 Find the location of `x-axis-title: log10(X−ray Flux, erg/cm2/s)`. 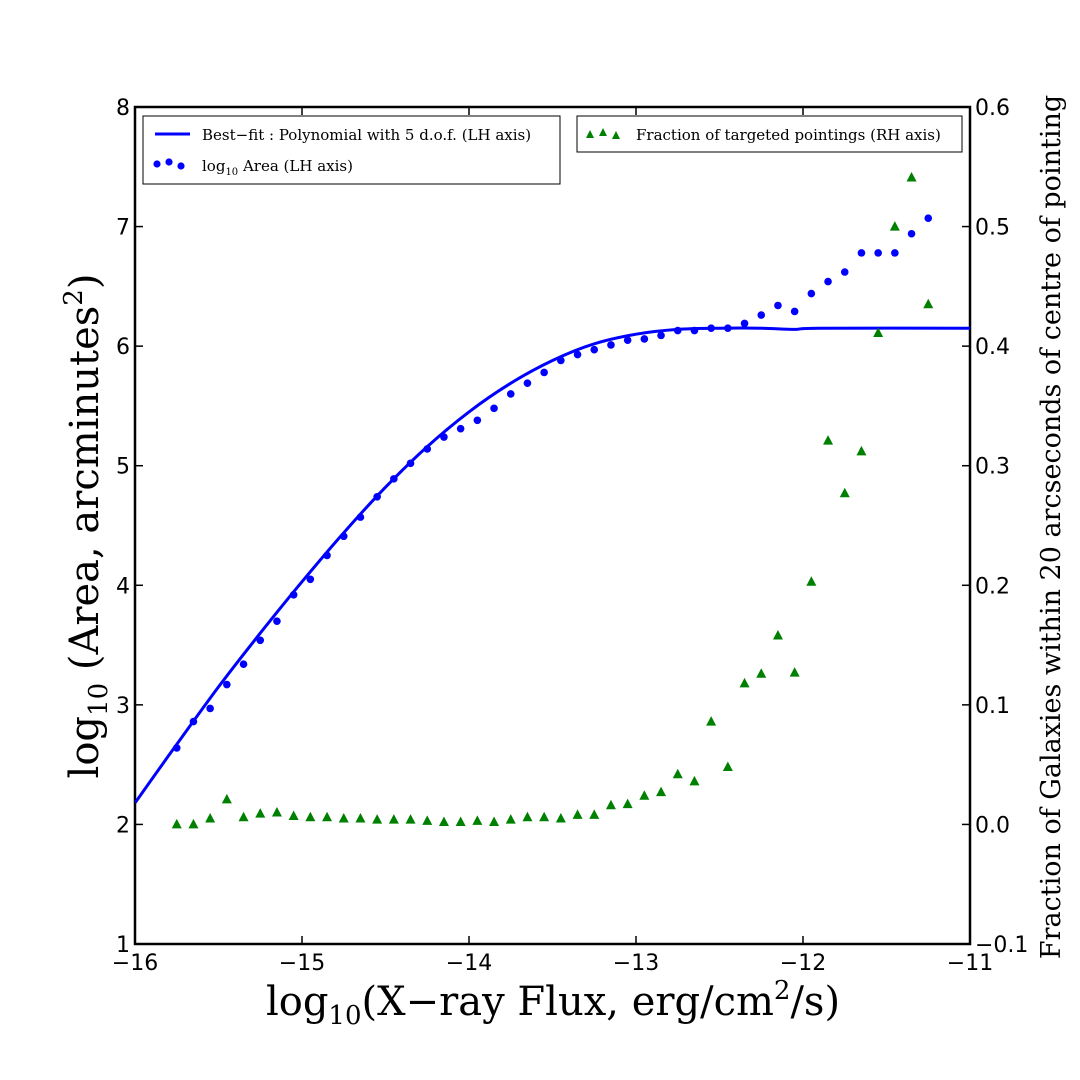

x-axis-title: log10(X−ray Flux, erg/cm2/s) is located at coordinates (553, 1003).